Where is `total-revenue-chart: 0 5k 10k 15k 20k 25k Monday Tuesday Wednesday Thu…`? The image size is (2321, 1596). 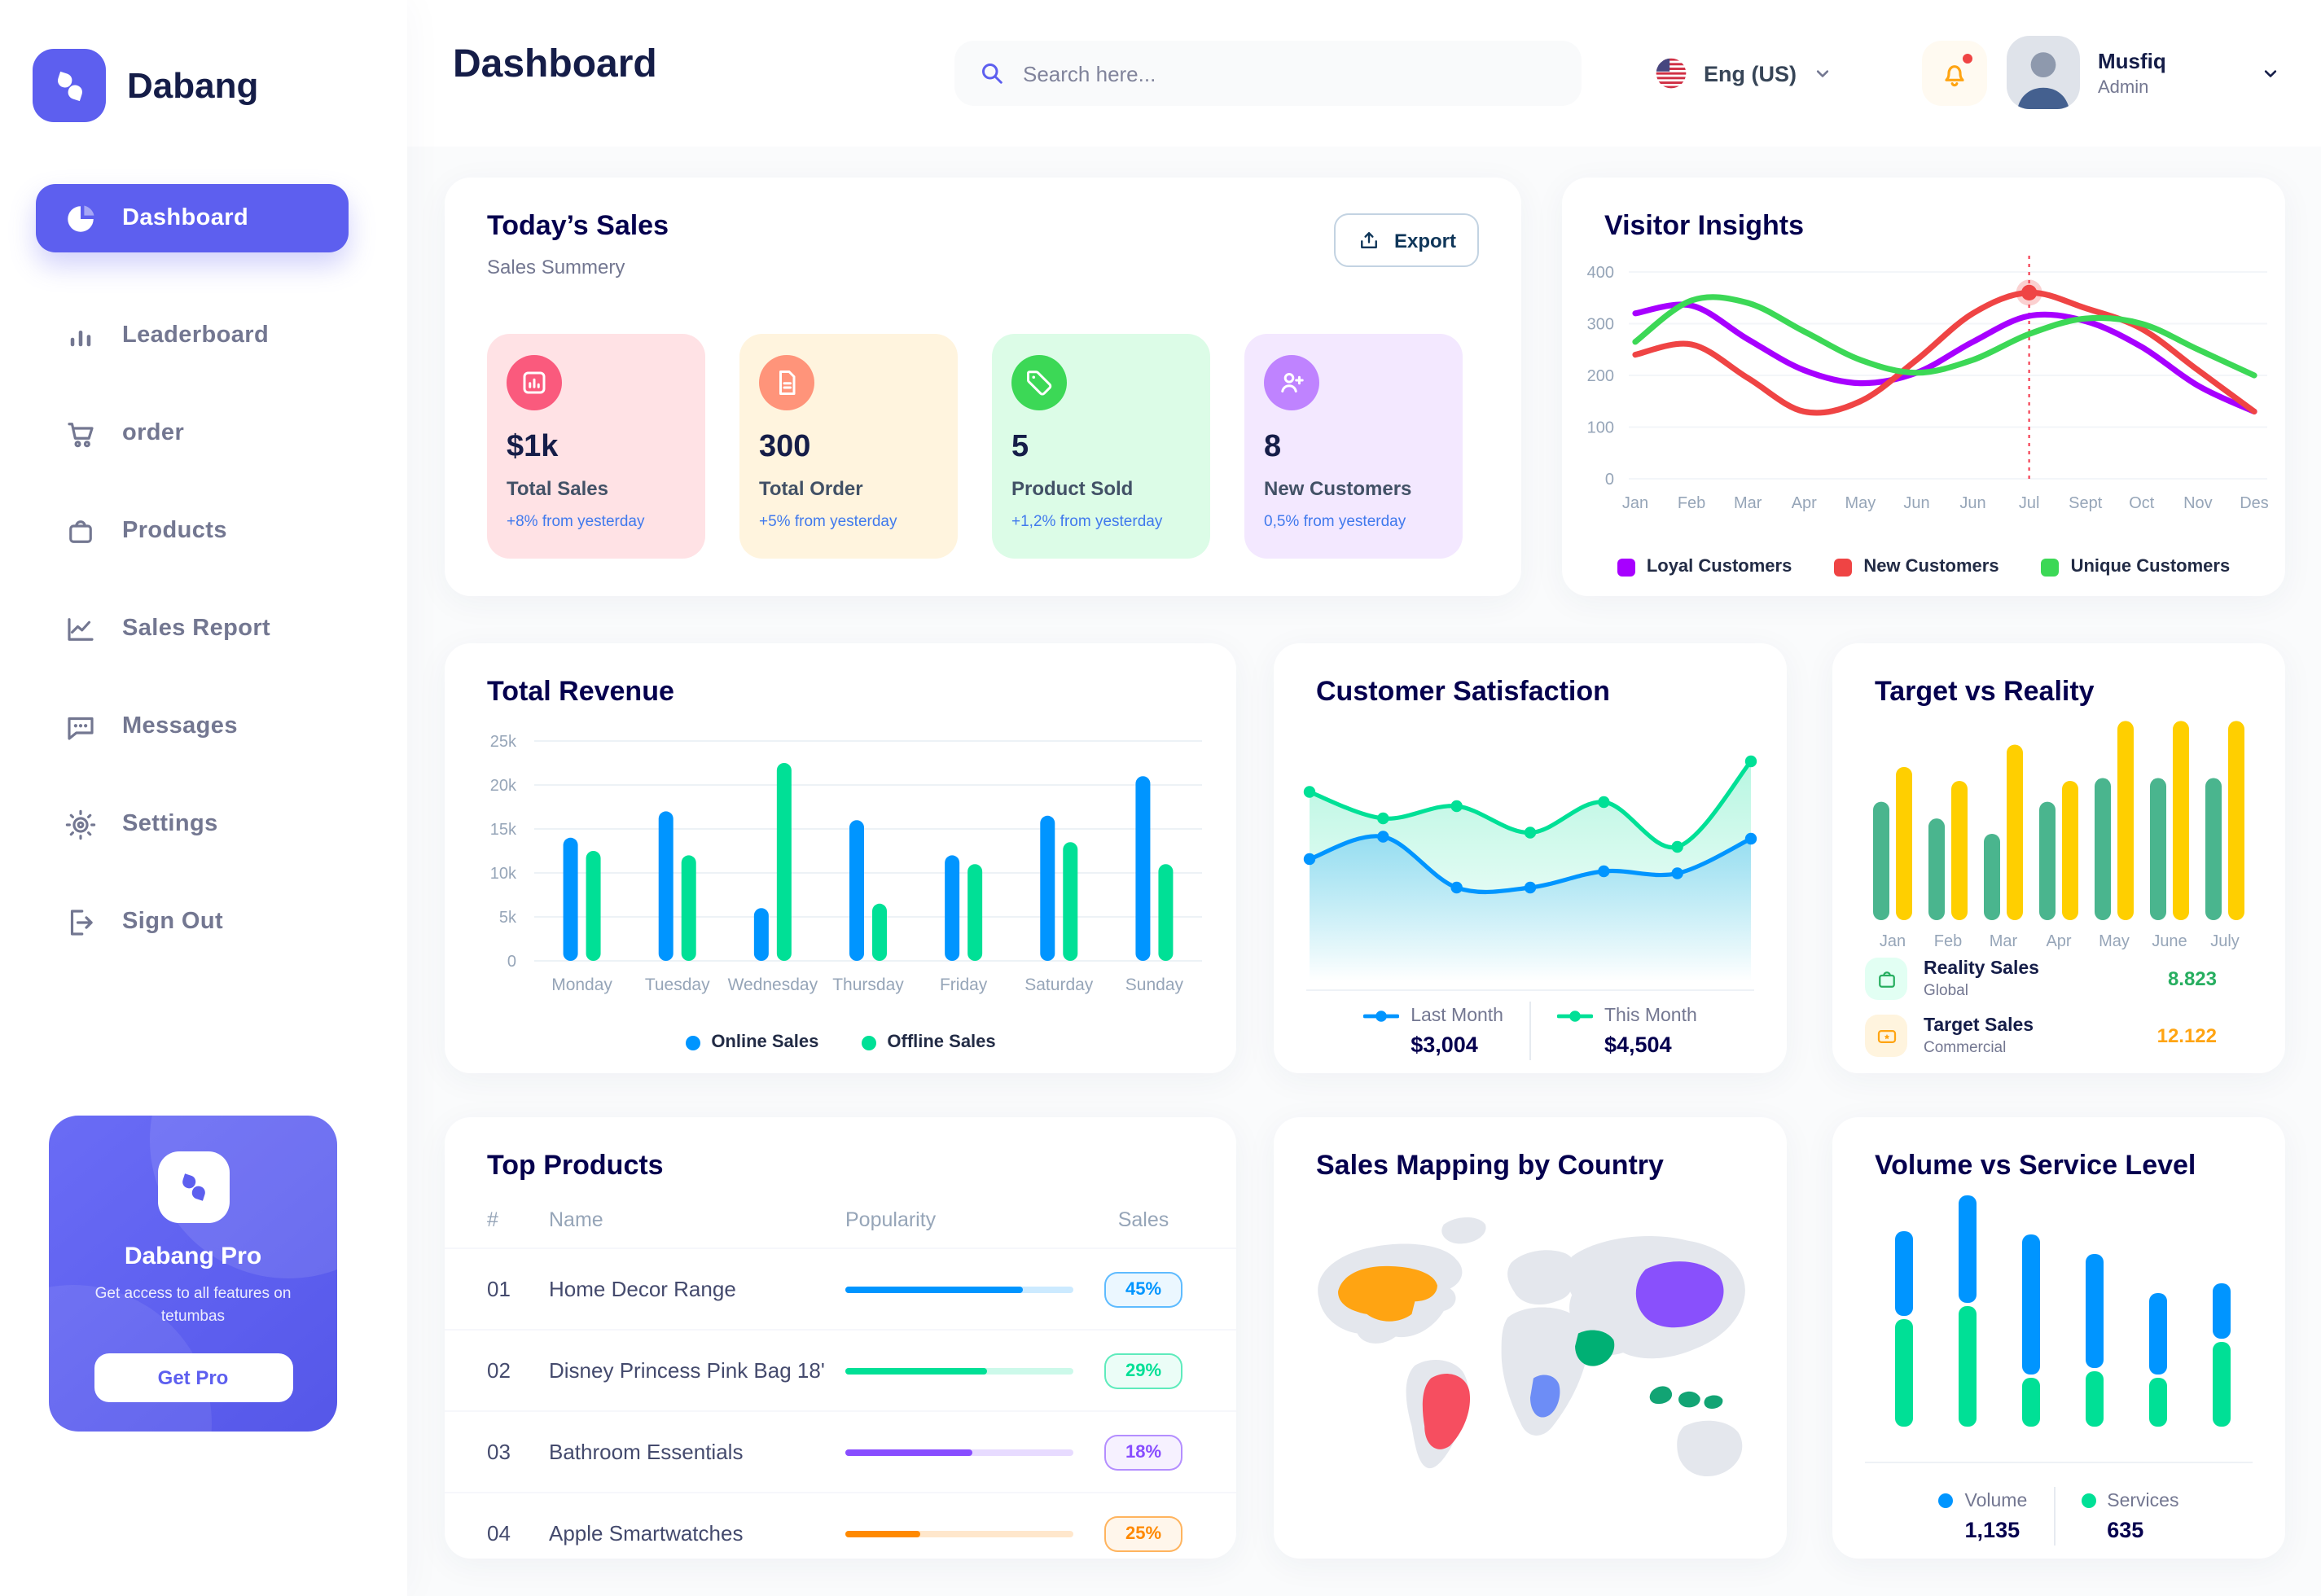
total-revenue-chart: 0 5k 10k 15k 20k 25k Monday Tuesday Wednesday Thu… is located at coordinates (846, 863).